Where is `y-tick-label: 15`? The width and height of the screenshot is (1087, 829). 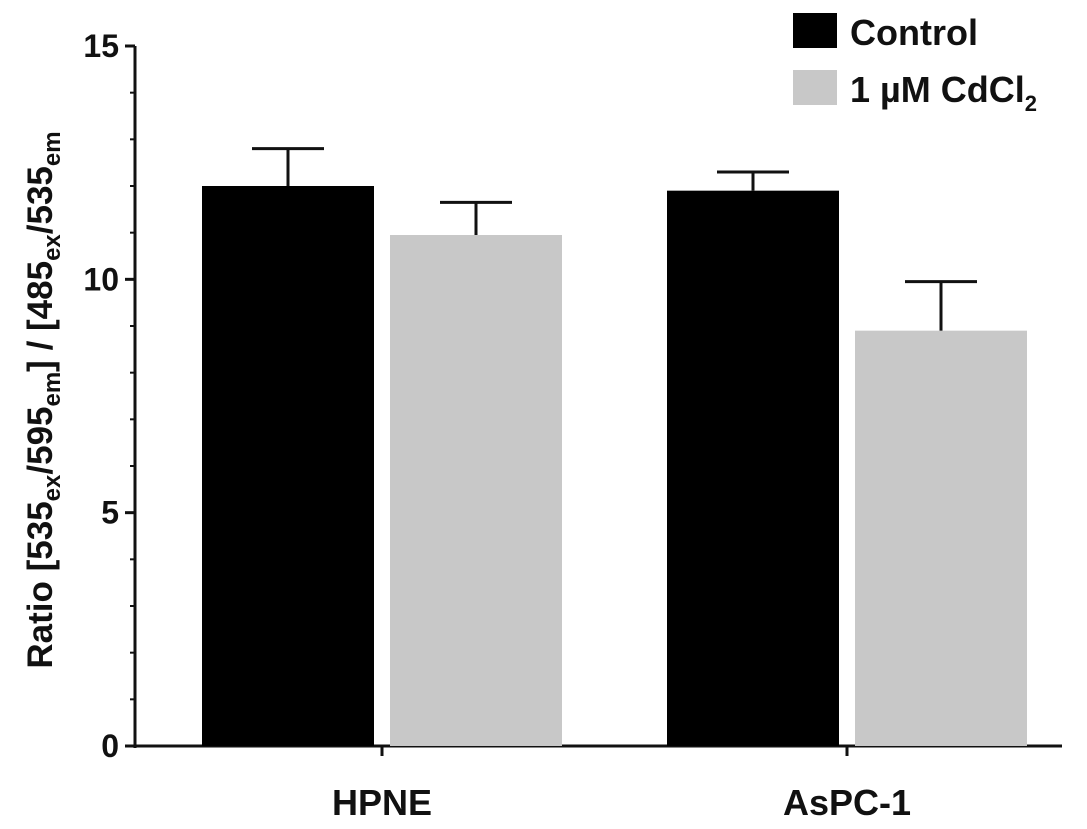
y-tick-label: 15 is located at coordinates (101, 46).